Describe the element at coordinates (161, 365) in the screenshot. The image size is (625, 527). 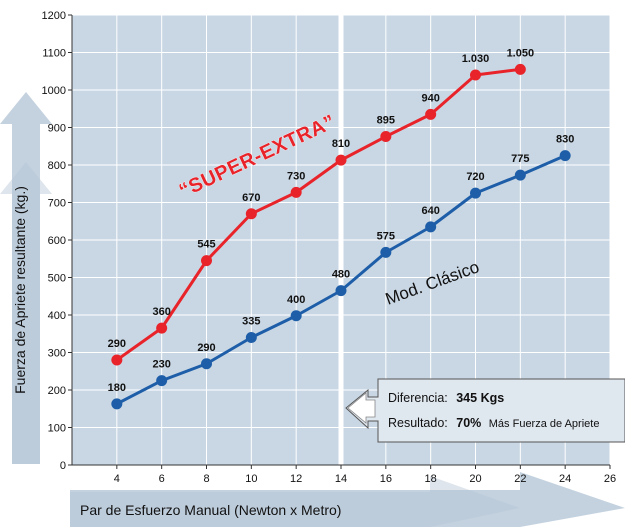
I see `data-label: 230` at that location.